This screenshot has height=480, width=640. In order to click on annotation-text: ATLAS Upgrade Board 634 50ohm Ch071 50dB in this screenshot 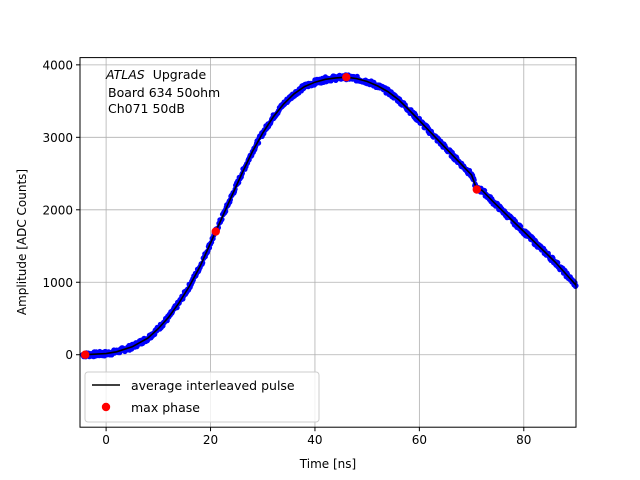, I will do `click(162, 91)`.